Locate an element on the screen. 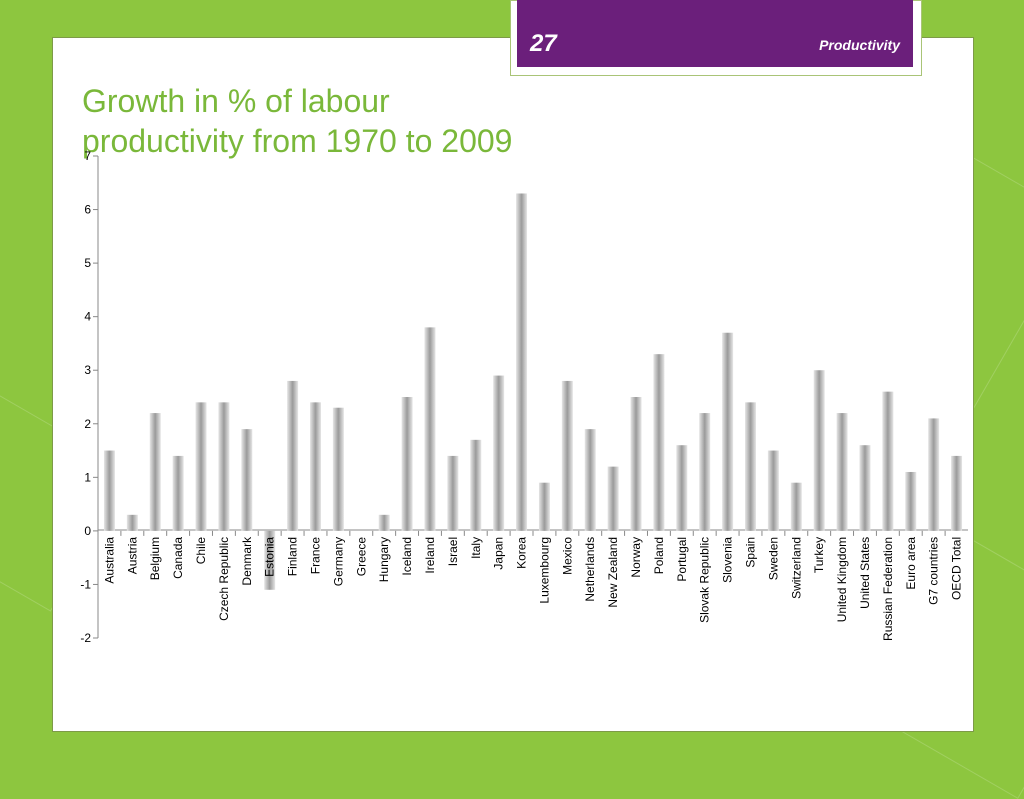  x-tick-label: Ireland is located at coordinates (430, 555).